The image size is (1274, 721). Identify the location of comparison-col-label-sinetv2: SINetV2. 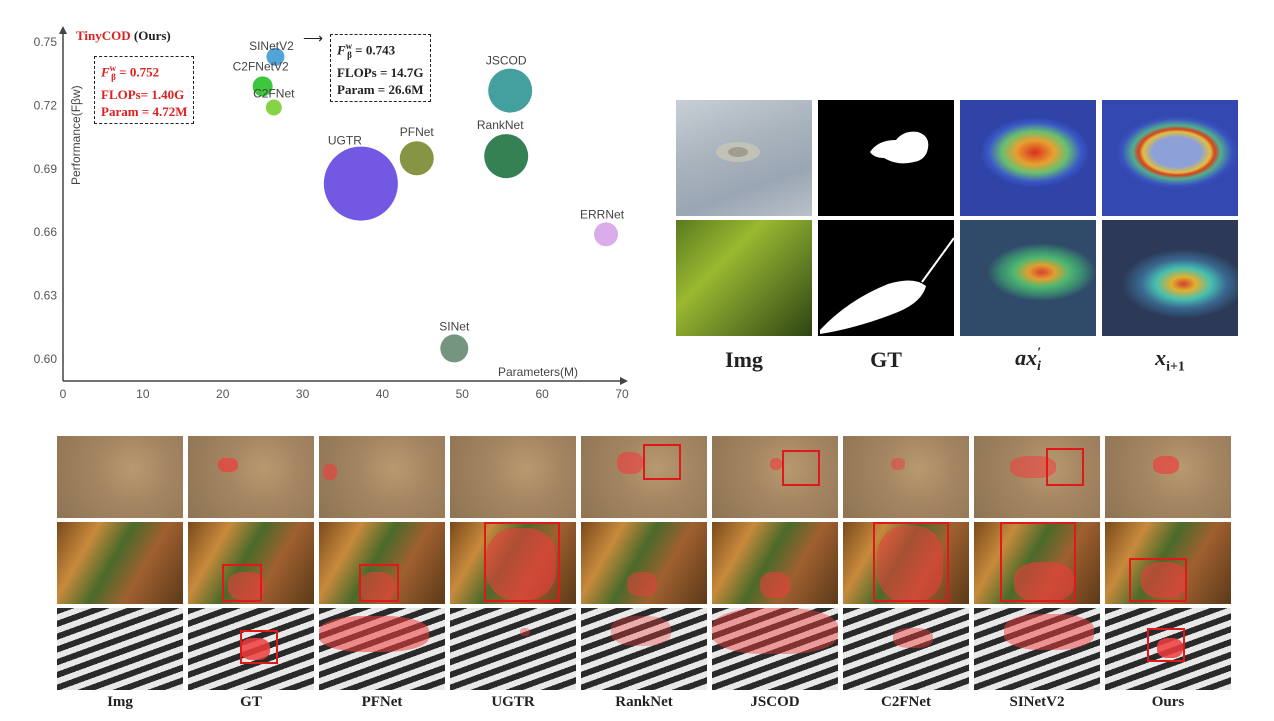
(1037, 702).